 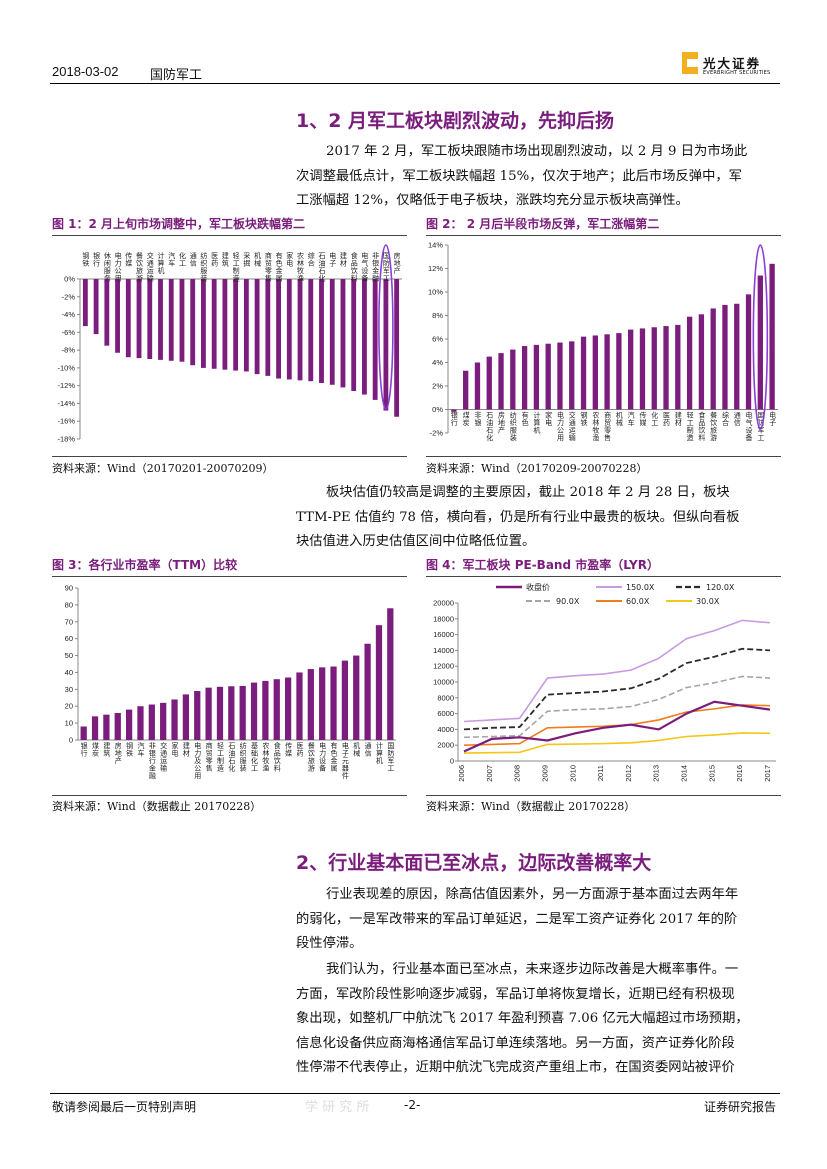 What do you see at coordinates (229, 456) in the screenshot?
I see `fig1-bottom-rule` at bounding box center [229, 456].